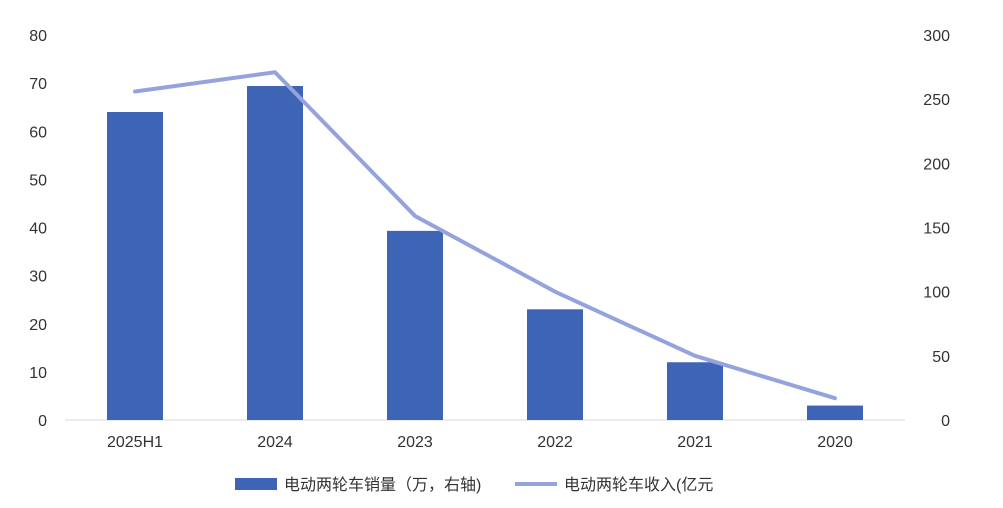 Image resolution: width=1003 pixels, height=508 pixels. What do you see at coordinates (38, 373) in the screenshot?
I see `y-left-tick-label: 10` at bounding box center [38, 373].